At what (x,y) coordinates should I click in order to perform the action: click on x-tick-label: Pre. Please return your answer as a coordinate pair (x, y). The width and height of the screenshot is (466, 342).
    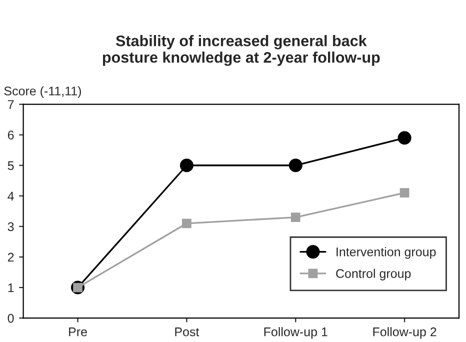
    Looking at the image, I should click on (78, 332).